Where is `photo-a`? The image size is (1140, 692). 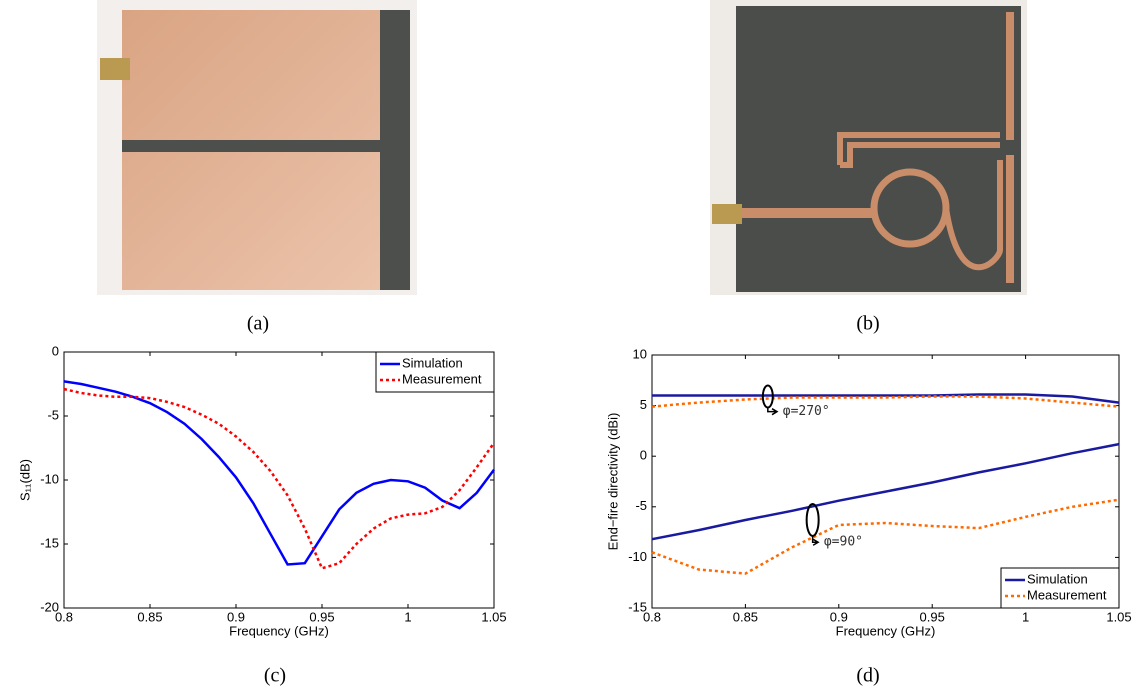
photo-a is located at coordinates (257, 147).